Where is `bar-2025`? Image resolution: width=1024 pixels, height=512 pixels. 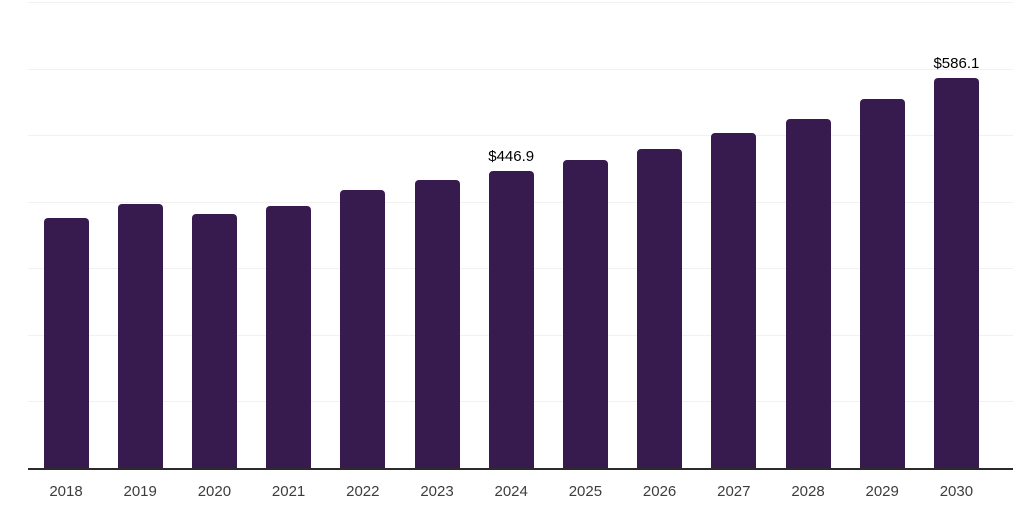
bar-2025 is located at coordinates (585, 314).